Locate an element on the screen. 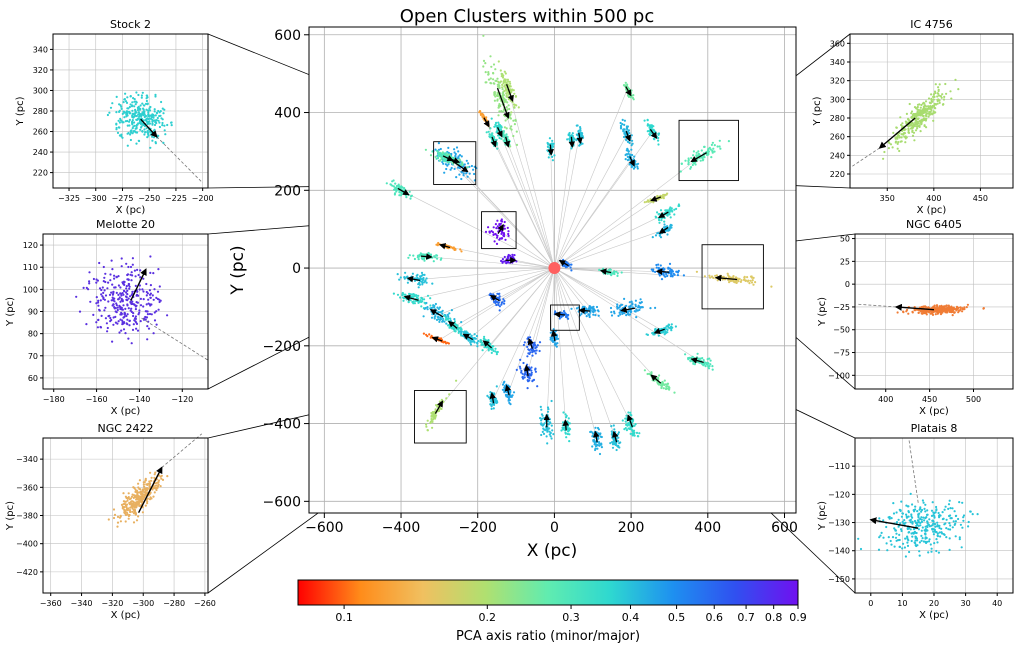  main-x-tick-label: −400 is located at coordinates (401, 528).